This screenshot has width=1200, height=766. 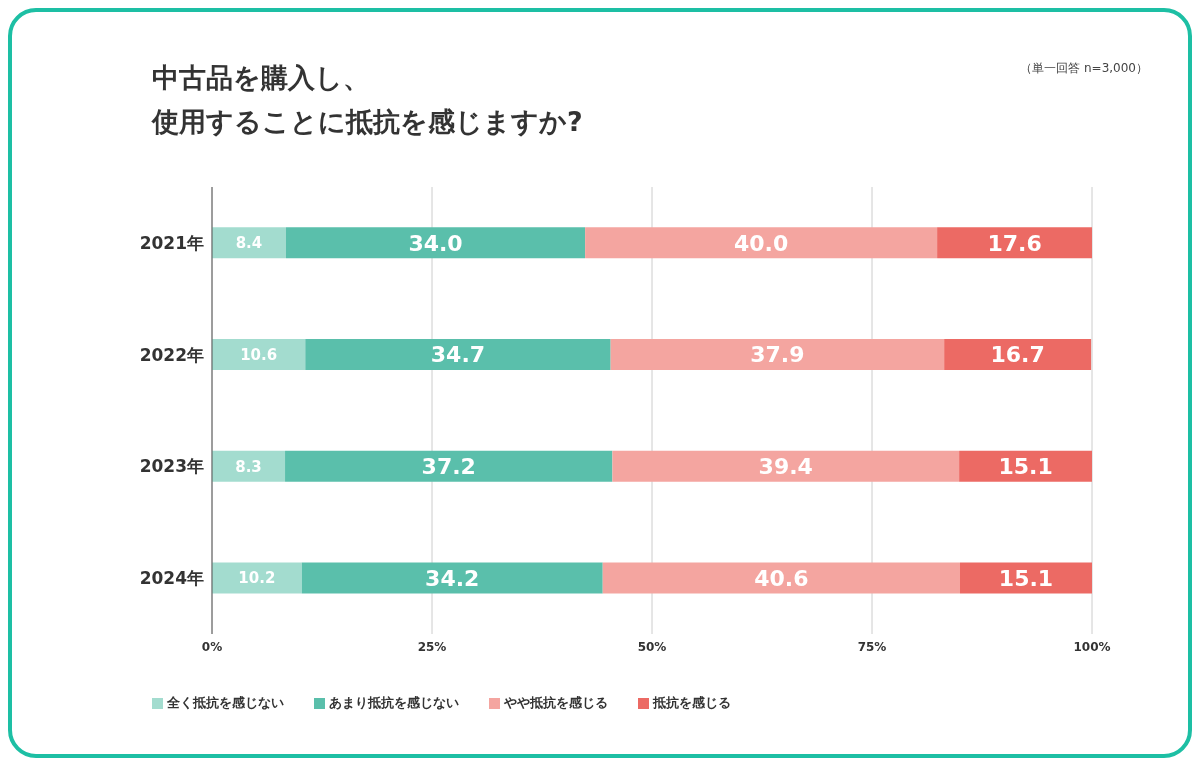 I want to click on data-label: 40.6, so click(x=781, y=578).